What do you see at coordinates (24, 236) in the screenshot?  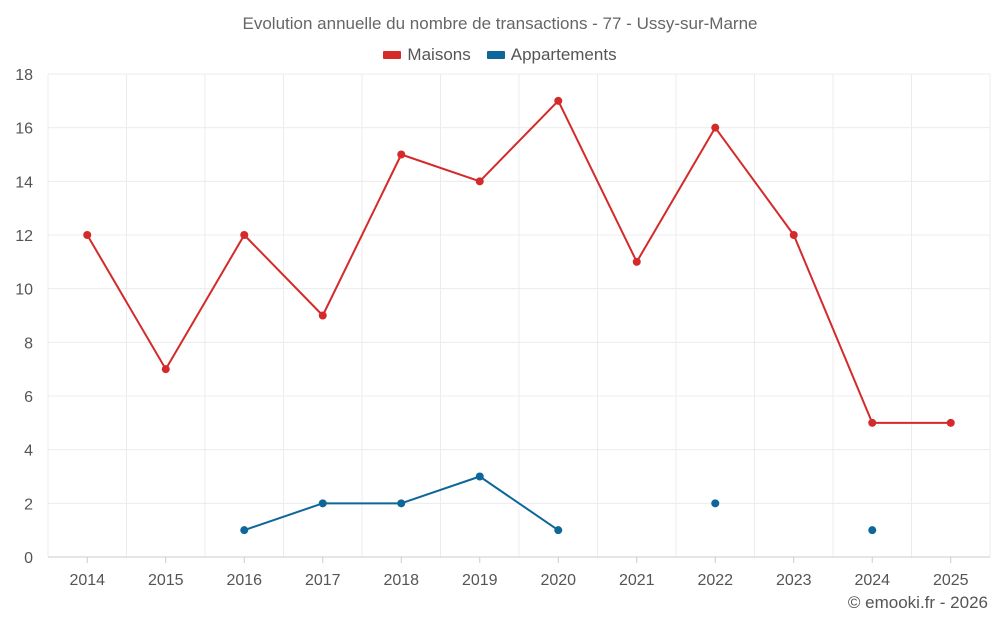 I see `y-tick-label: 12` at bounding box center [24, 236].